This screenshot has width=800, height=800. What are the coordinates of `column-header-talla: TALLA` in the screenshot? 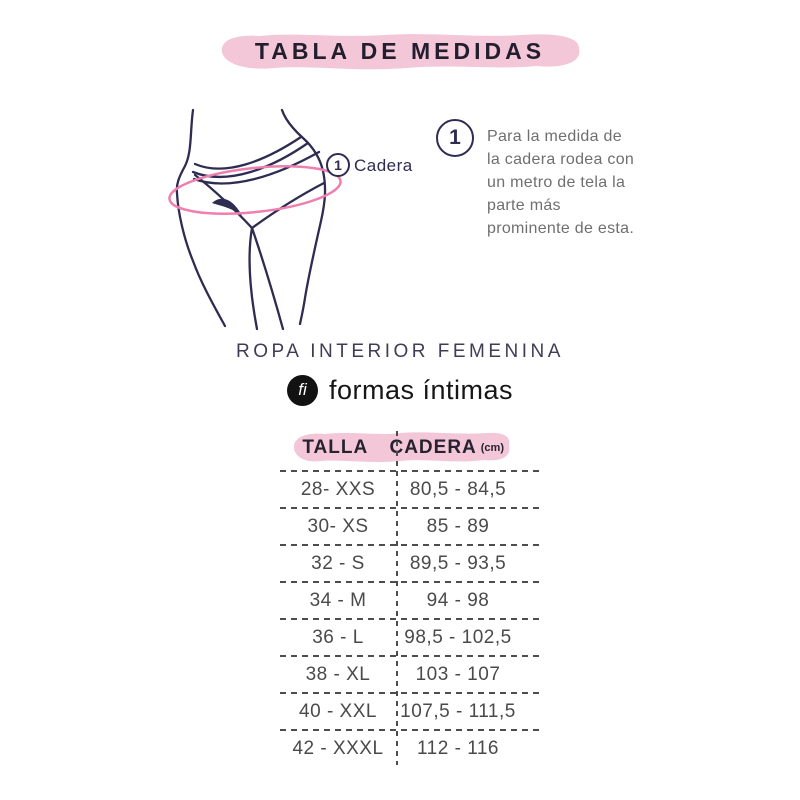 It's located at (335, 447).